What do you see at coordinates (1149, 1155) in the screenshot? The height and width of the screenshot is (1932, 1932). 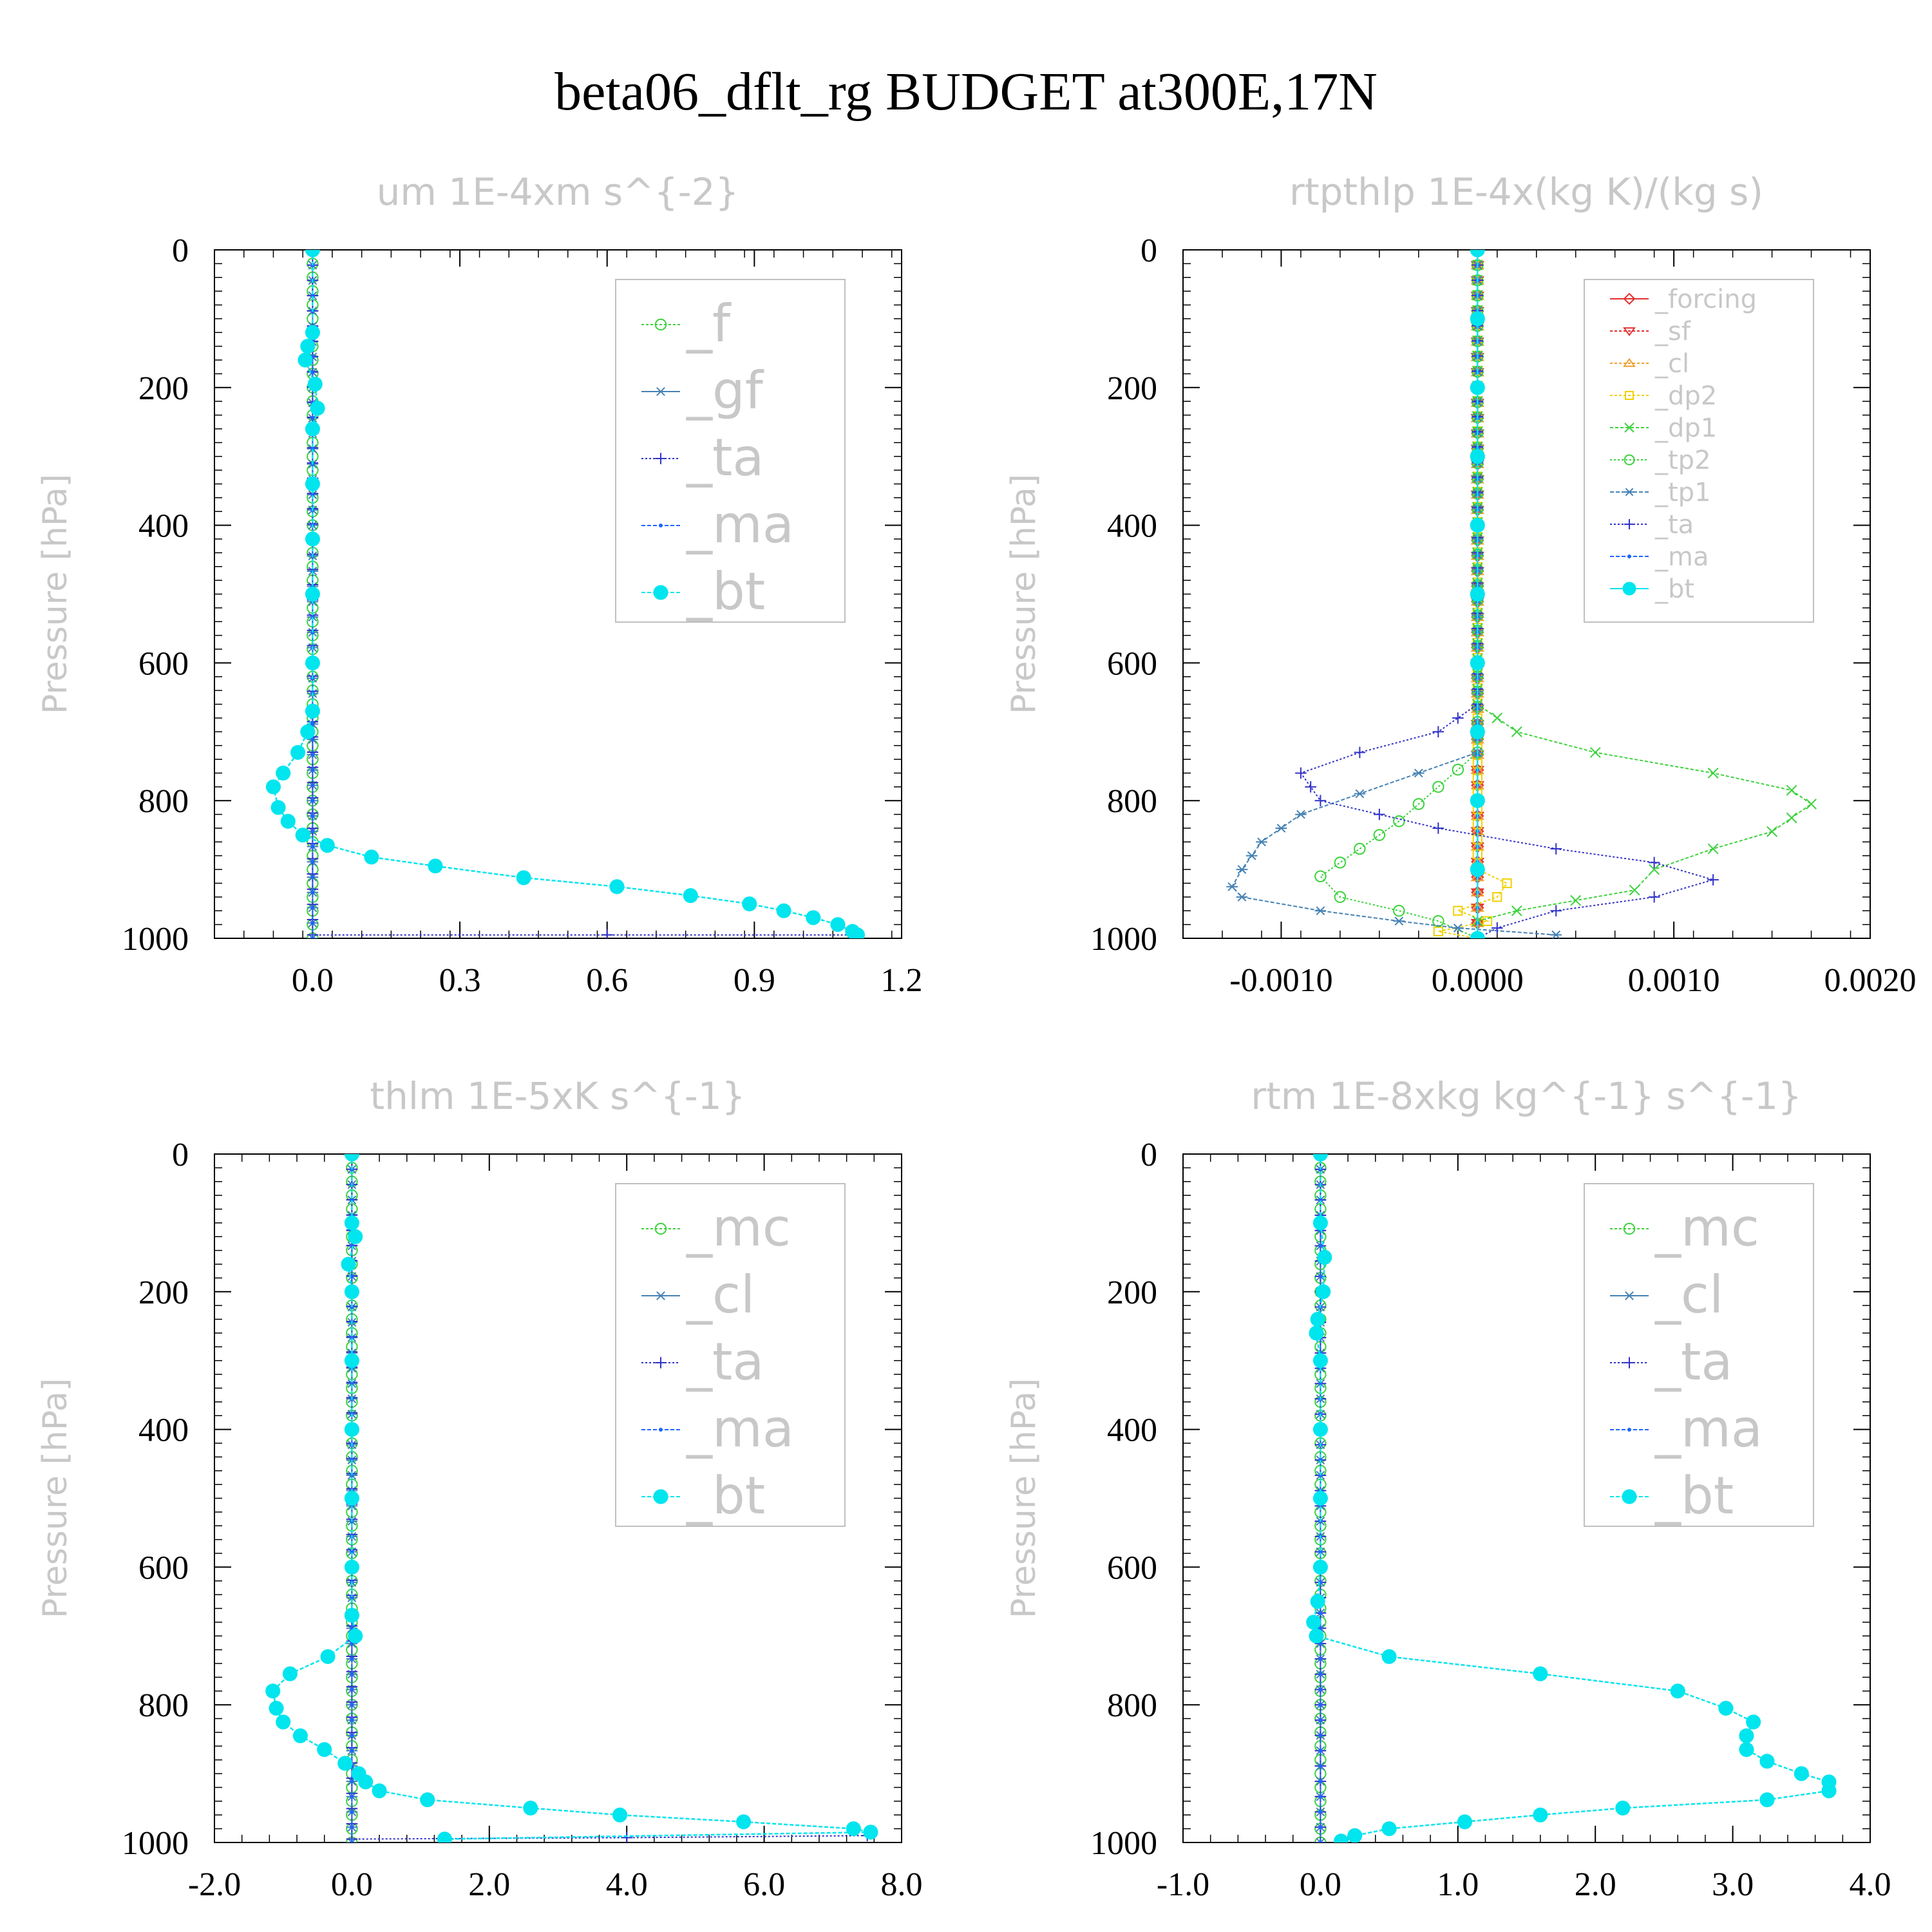 I see `y-tick-label: 0` at bounding box center [1149, 1155].